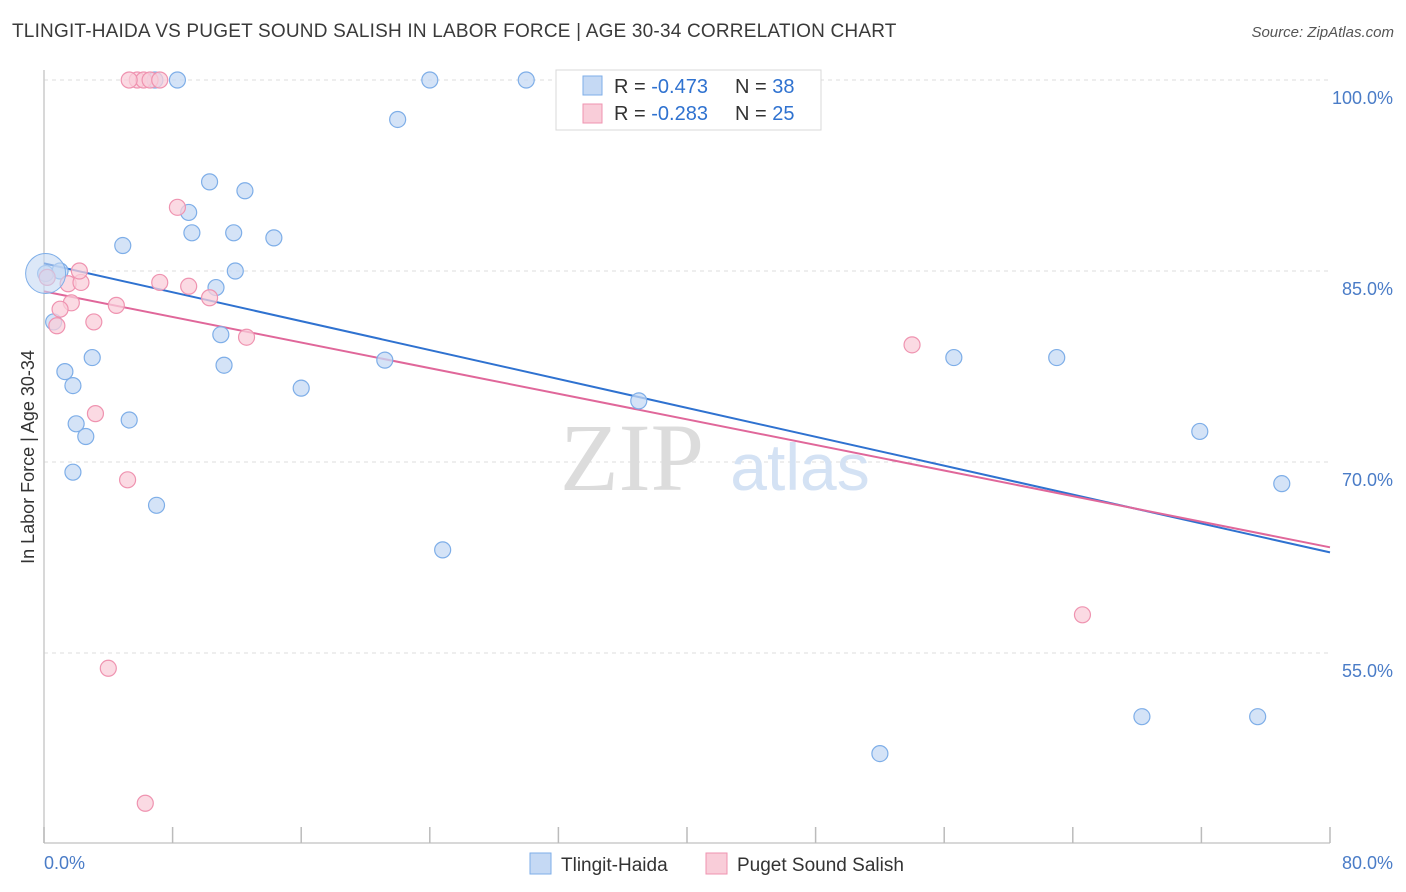 Image resolution: width=1406 pixels, height=892 pixels. I want to click on svg-text: N = 38, so click(765, 87).